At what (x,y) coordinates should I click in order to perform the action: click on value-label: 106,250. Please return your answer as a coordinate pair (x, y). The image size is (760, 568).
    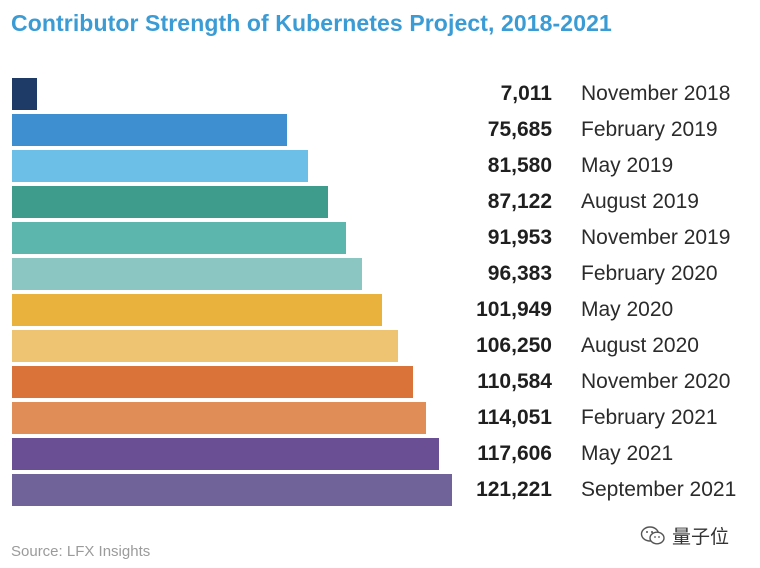
    Looking at the image, I should click on (514, 345).